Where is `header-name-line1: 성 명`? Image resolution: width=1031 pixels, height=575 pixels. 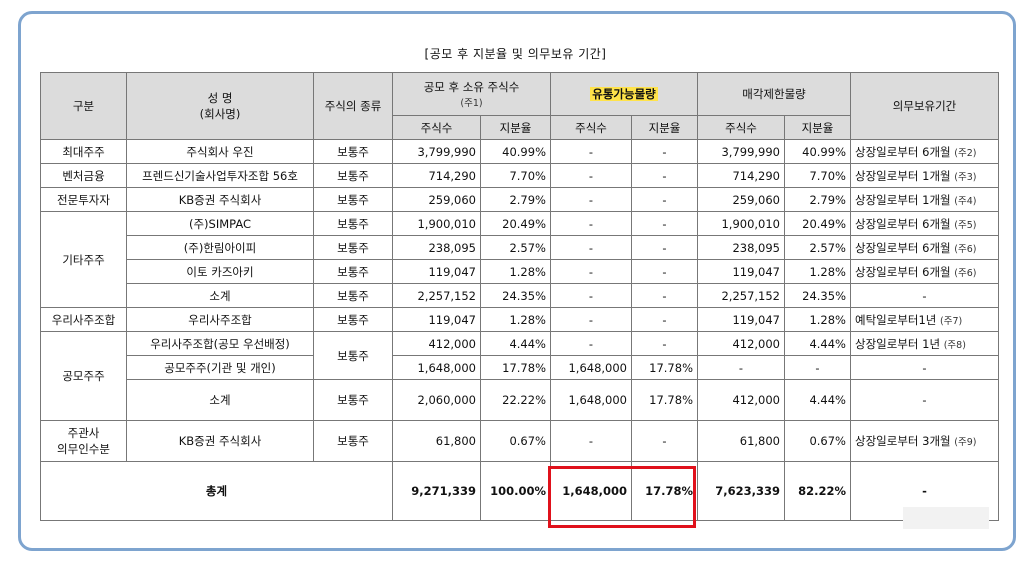
header-name-line1: 성 명 is located at coordinates (220, 98).